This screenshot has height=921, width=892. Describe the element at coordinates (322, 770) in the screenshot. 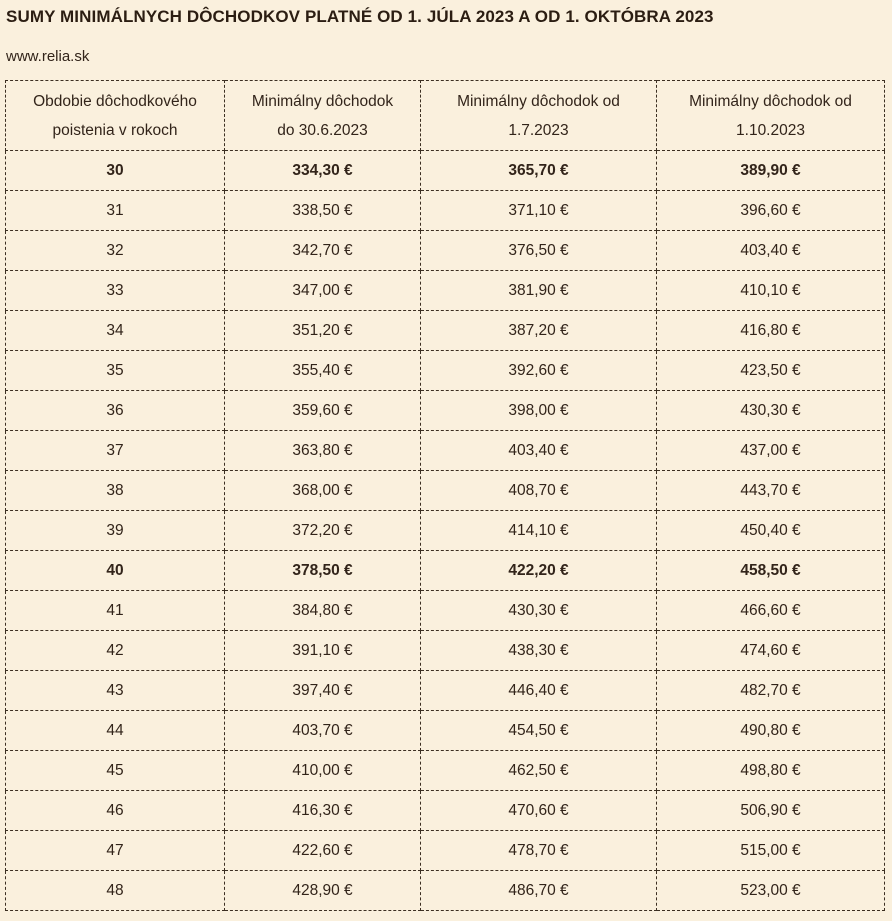

I see `cell-before-jul-2023: 410,00 €` at that location.